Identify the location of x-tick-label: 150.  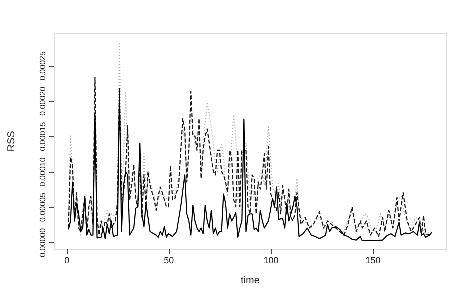
(373, 261).